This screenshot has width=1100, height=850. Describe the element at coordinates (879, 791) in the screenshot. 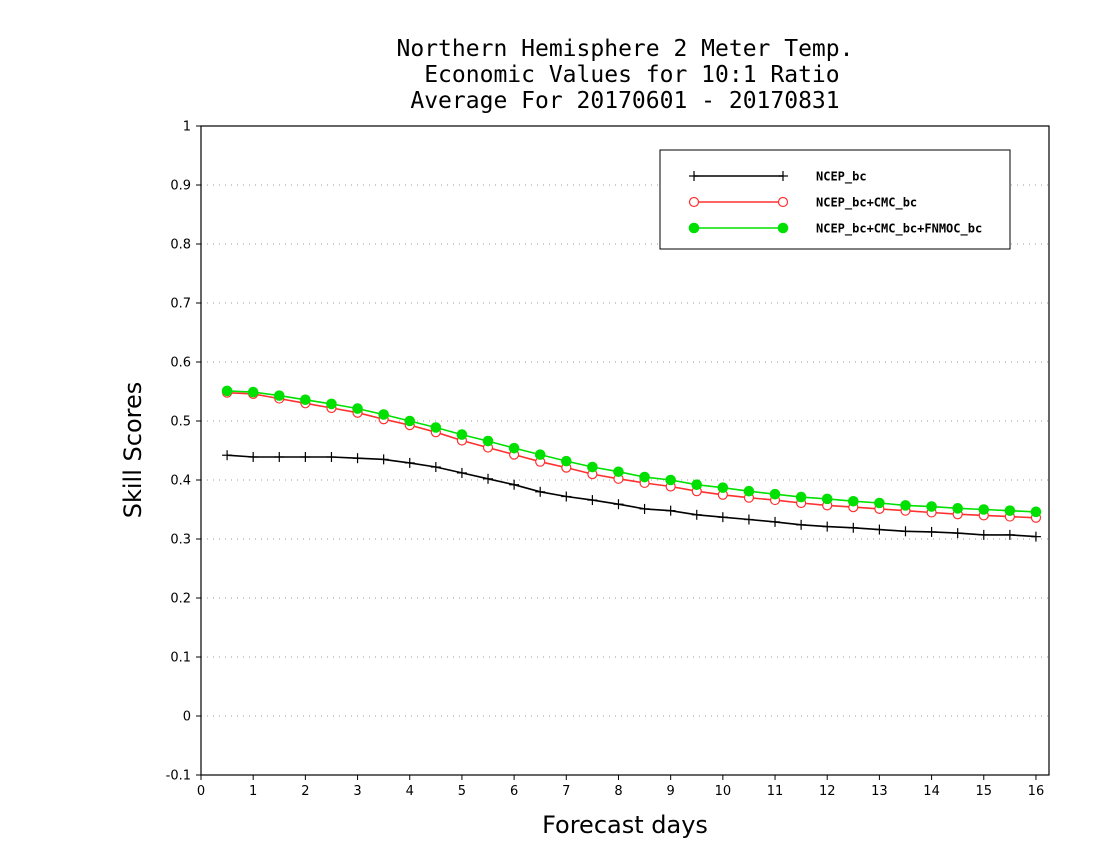

I see `x-tick-label: 13` at that location.